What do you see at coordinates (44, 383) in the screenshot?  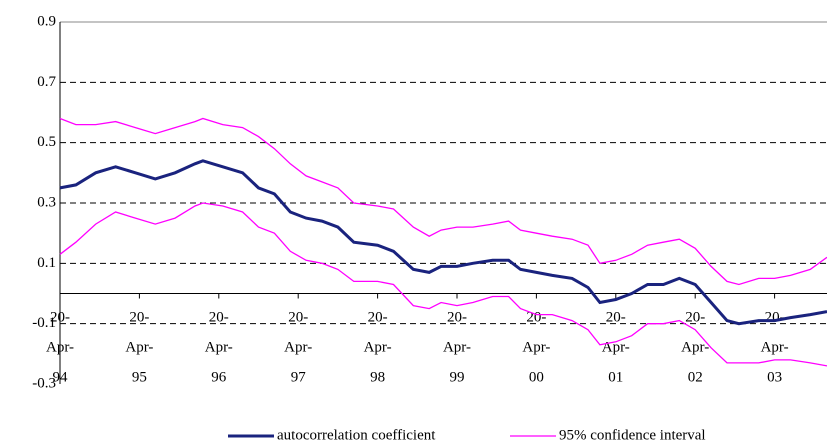 I see `y-tick-label: -0.3` at bounding box center [44, 383].